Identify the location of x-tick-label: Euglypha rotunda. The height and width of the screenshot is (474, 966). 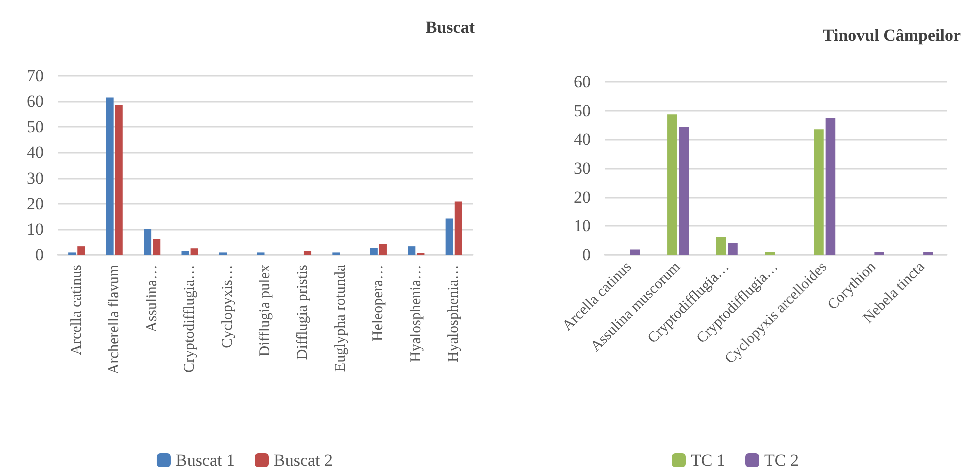
(340, 318).